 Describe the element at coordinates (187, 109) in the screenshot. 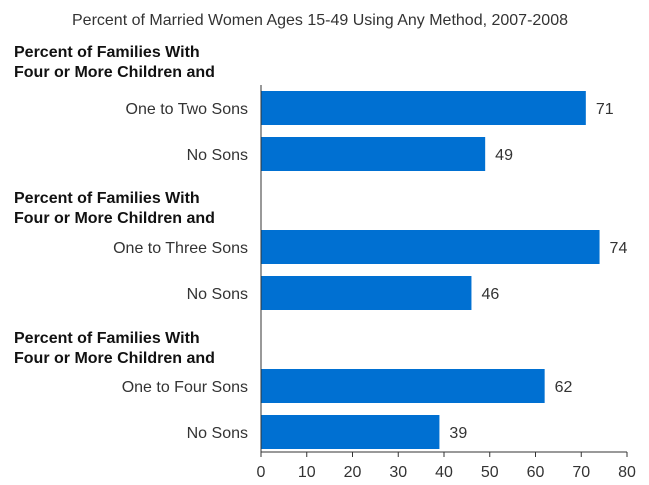

I see `category-label: One to Two Sons` at that location.